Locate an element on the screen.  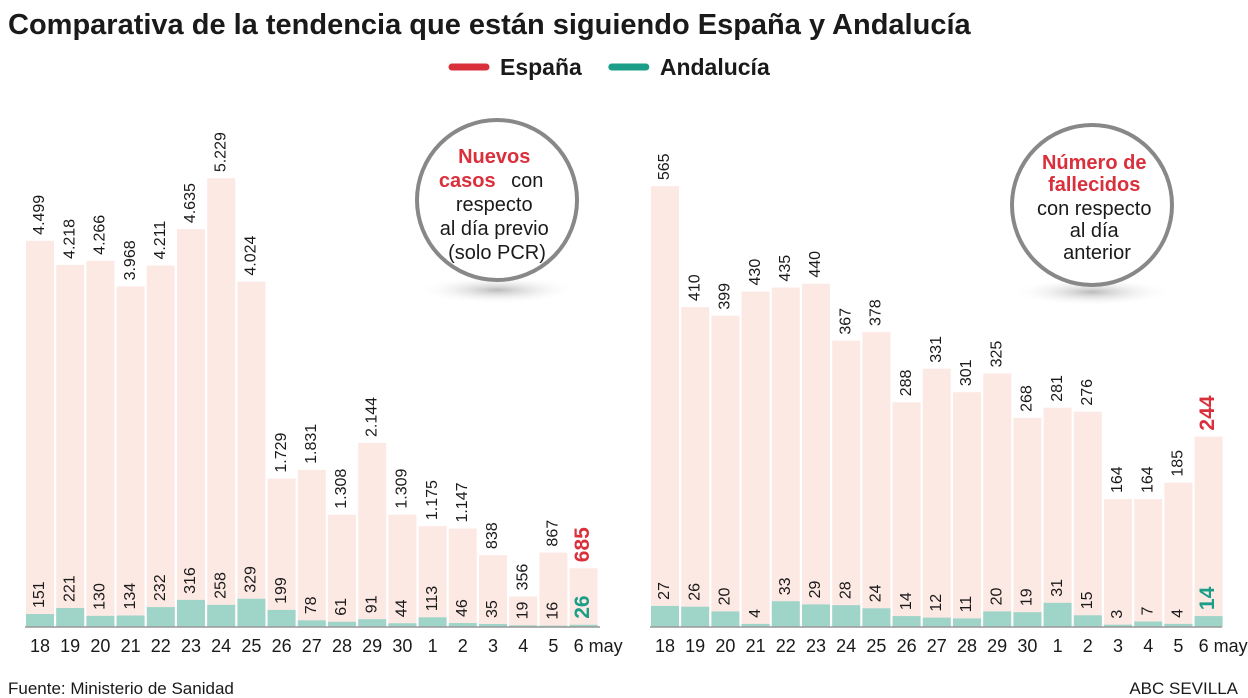
source: Fuente: Ministerio de Sanidad is located at coordinates (121, 688).